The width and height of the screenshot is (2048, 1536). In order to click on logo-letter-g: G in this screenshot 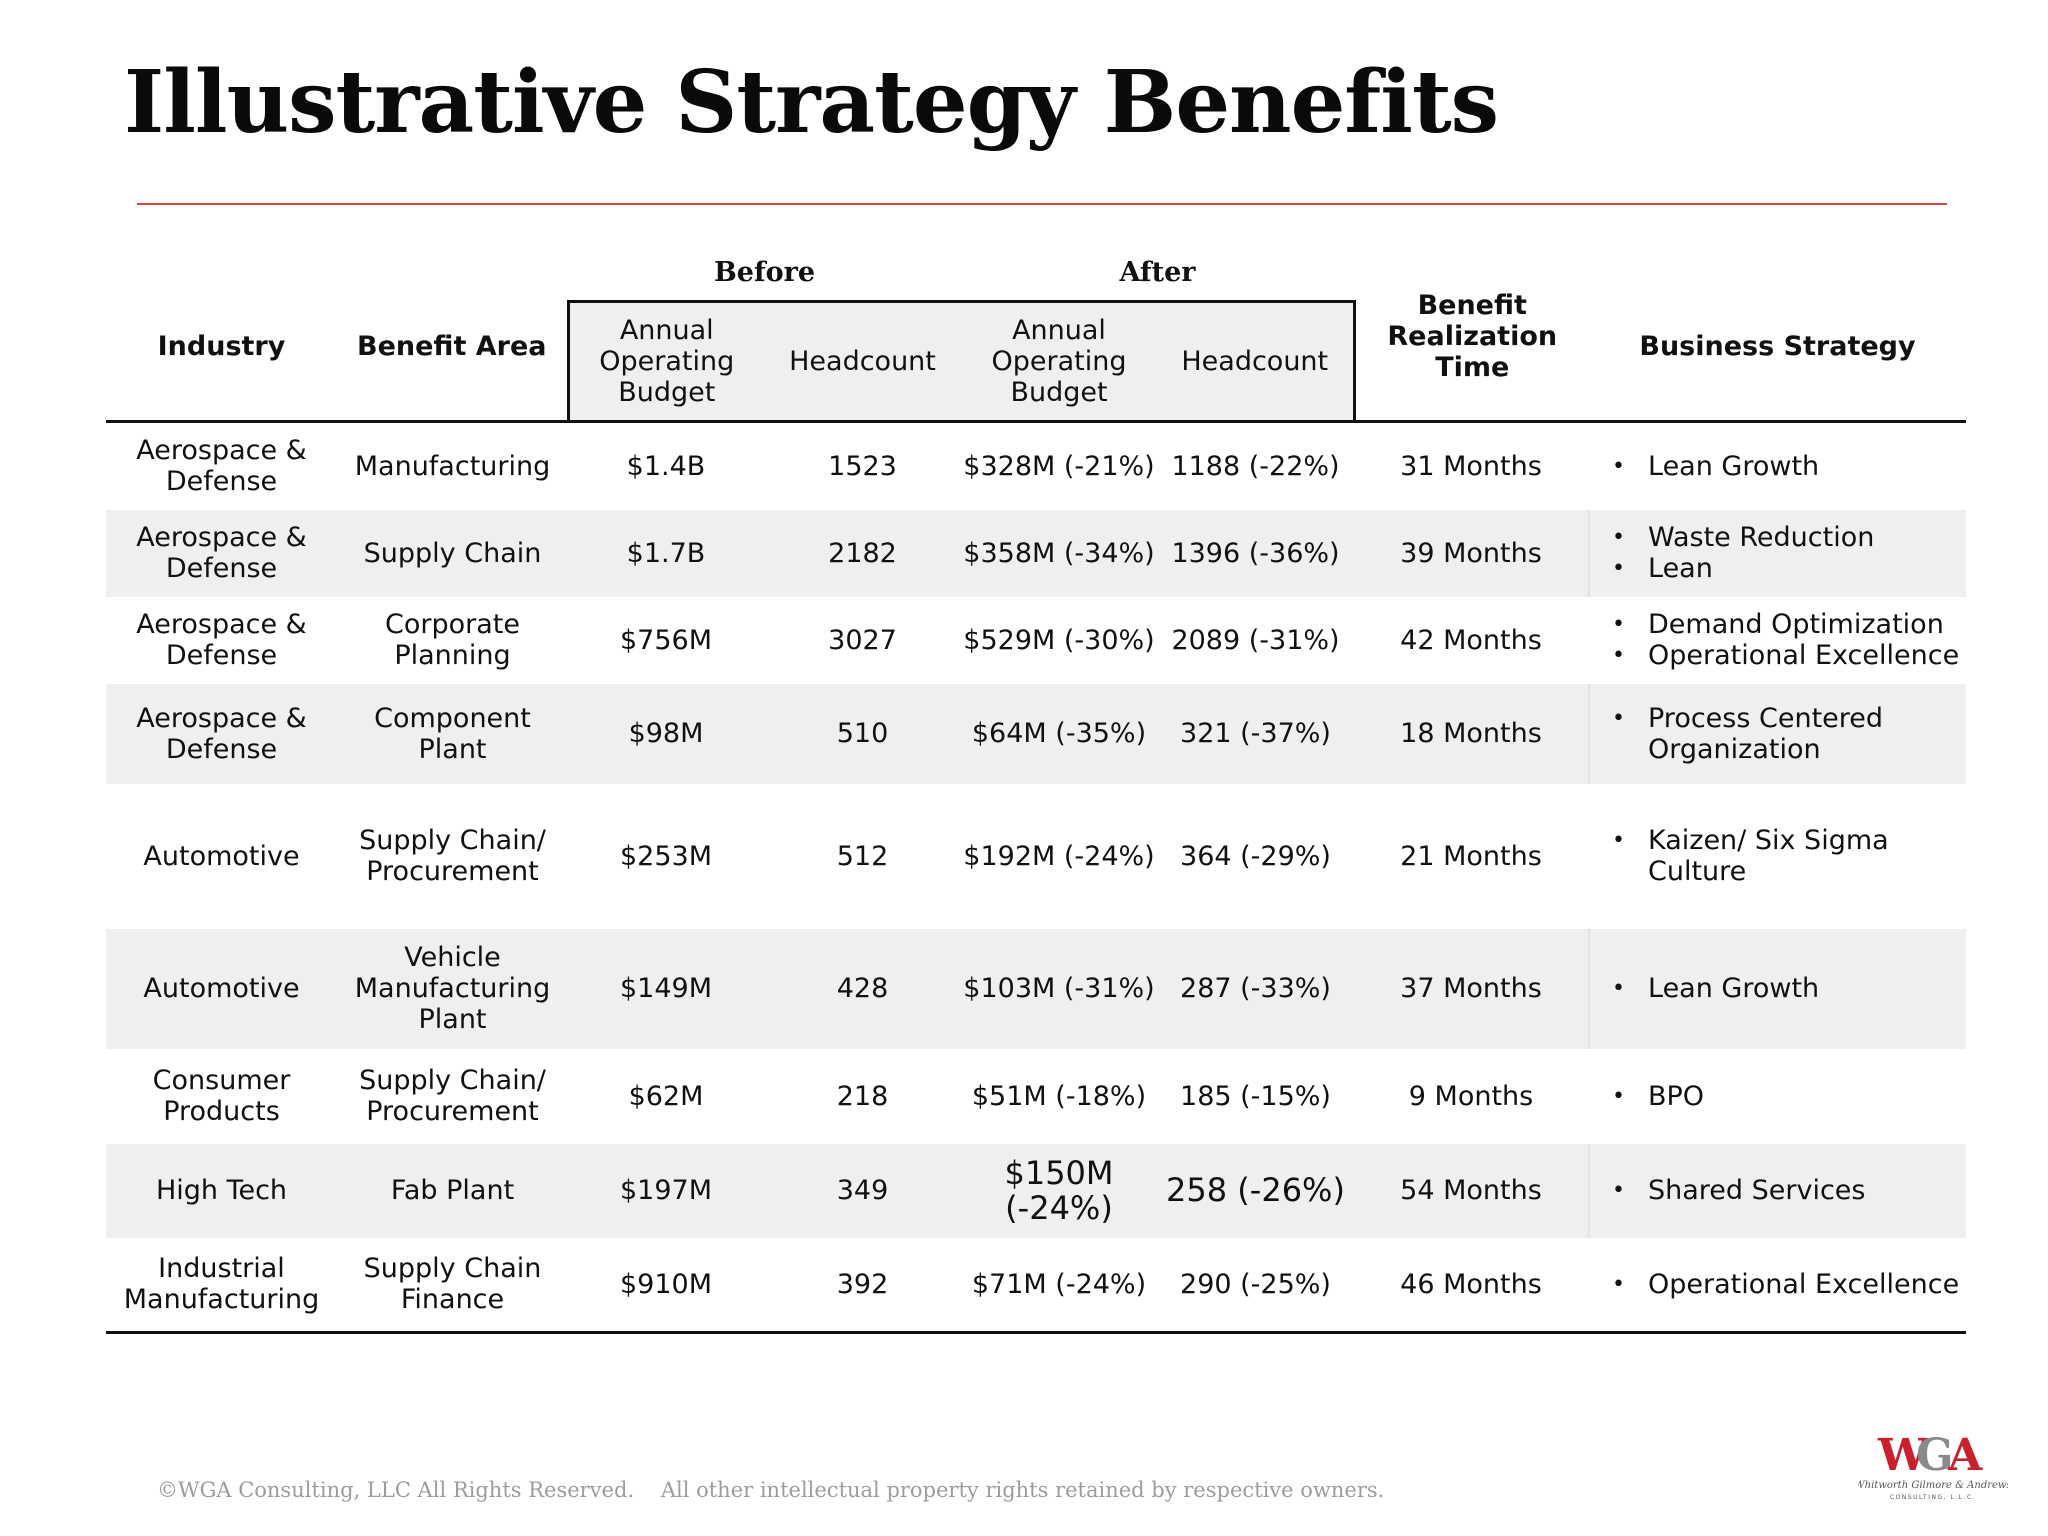, I will do `click(1935, 1455)`.